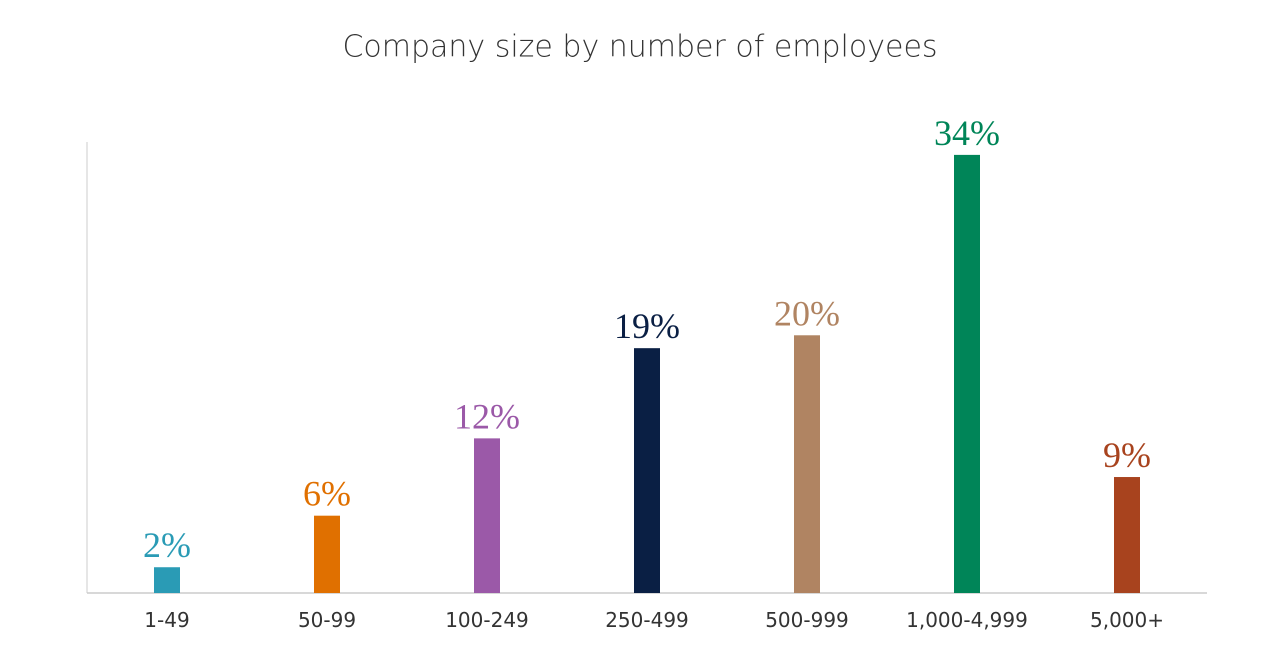 This screenshot has height=660, width=1280. I want to click on x-tick-label: 50-99, so click(327, 620).